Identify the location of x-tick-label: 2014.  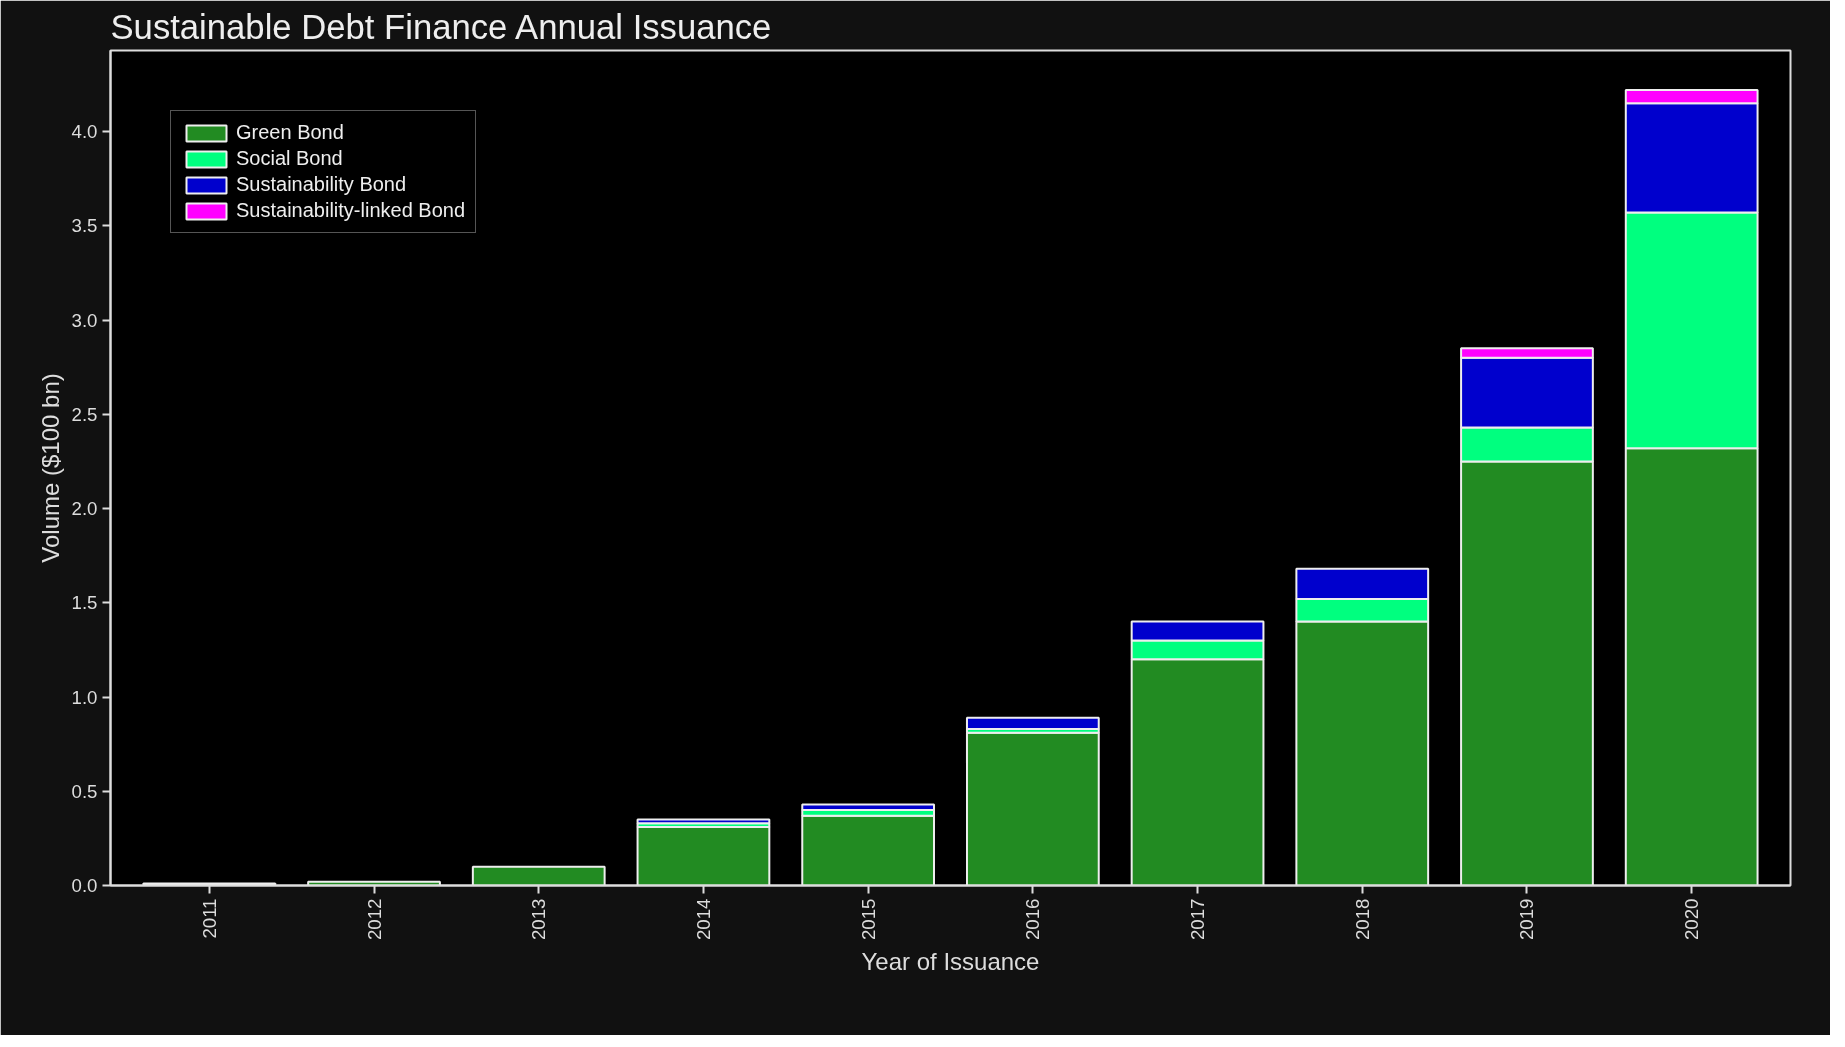
(703, 919).